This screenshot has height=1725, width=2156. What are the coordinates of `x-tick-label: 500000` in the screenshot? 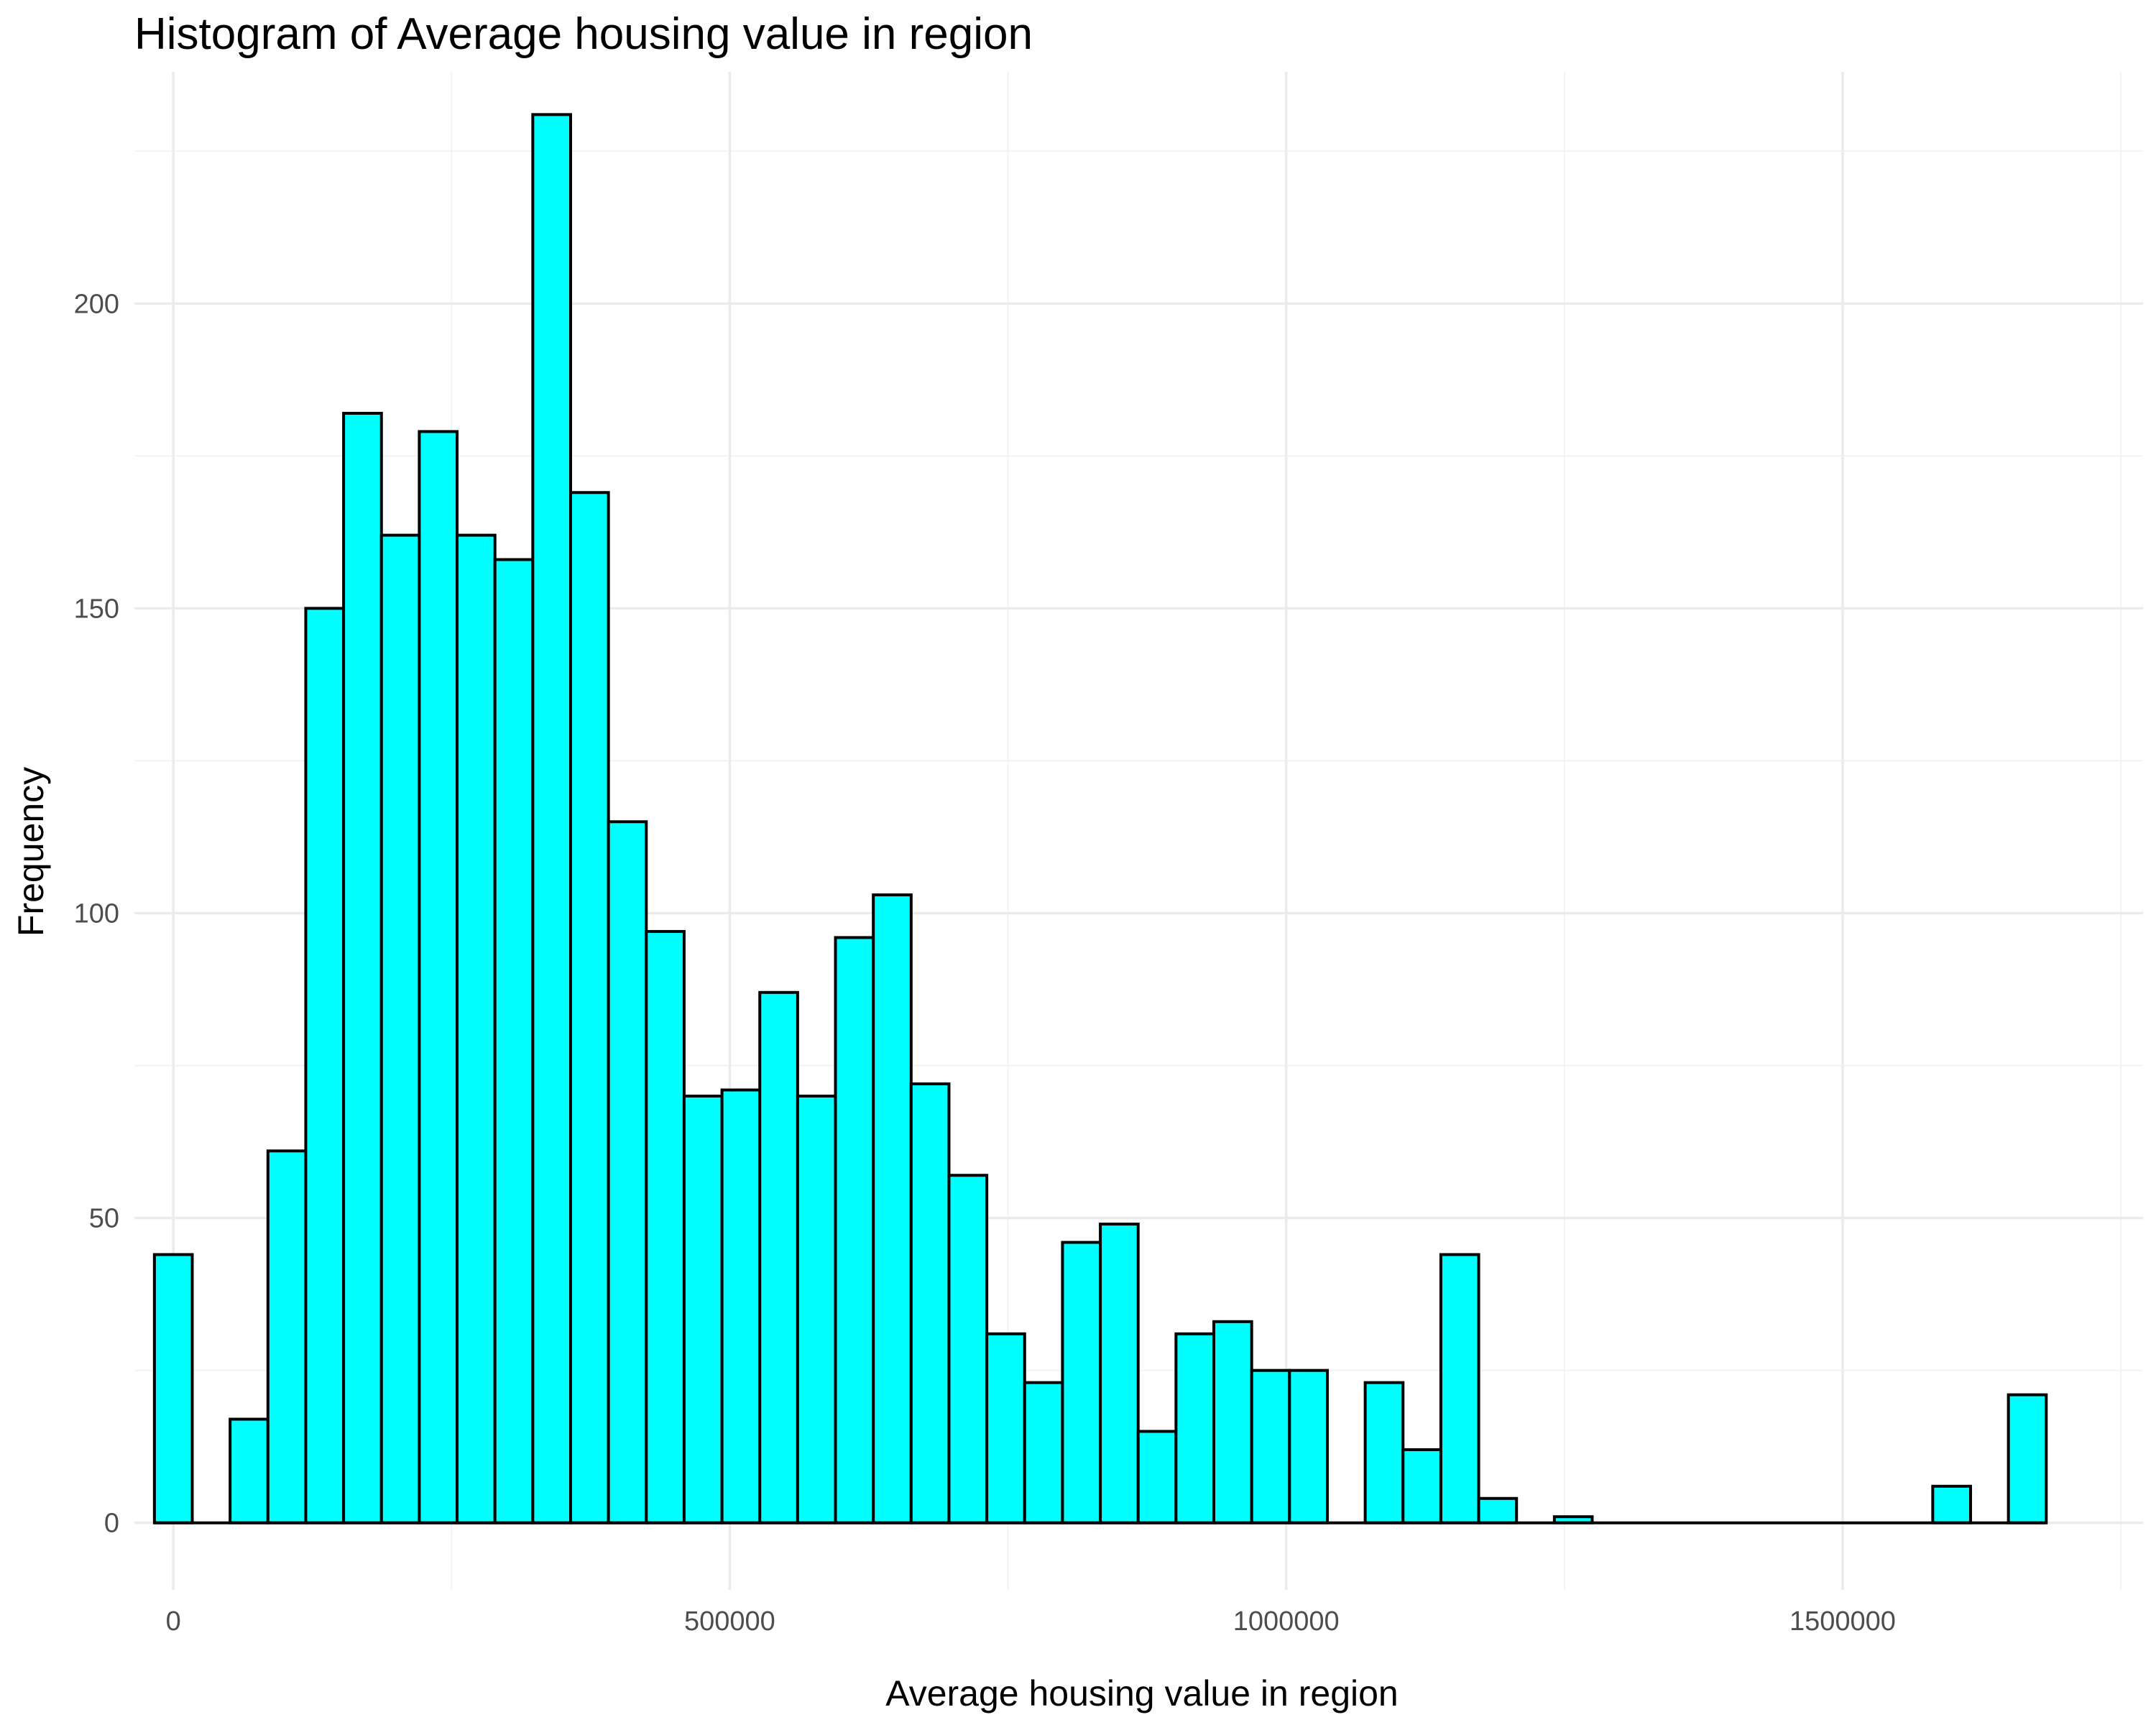 It's located at (729, 1621).